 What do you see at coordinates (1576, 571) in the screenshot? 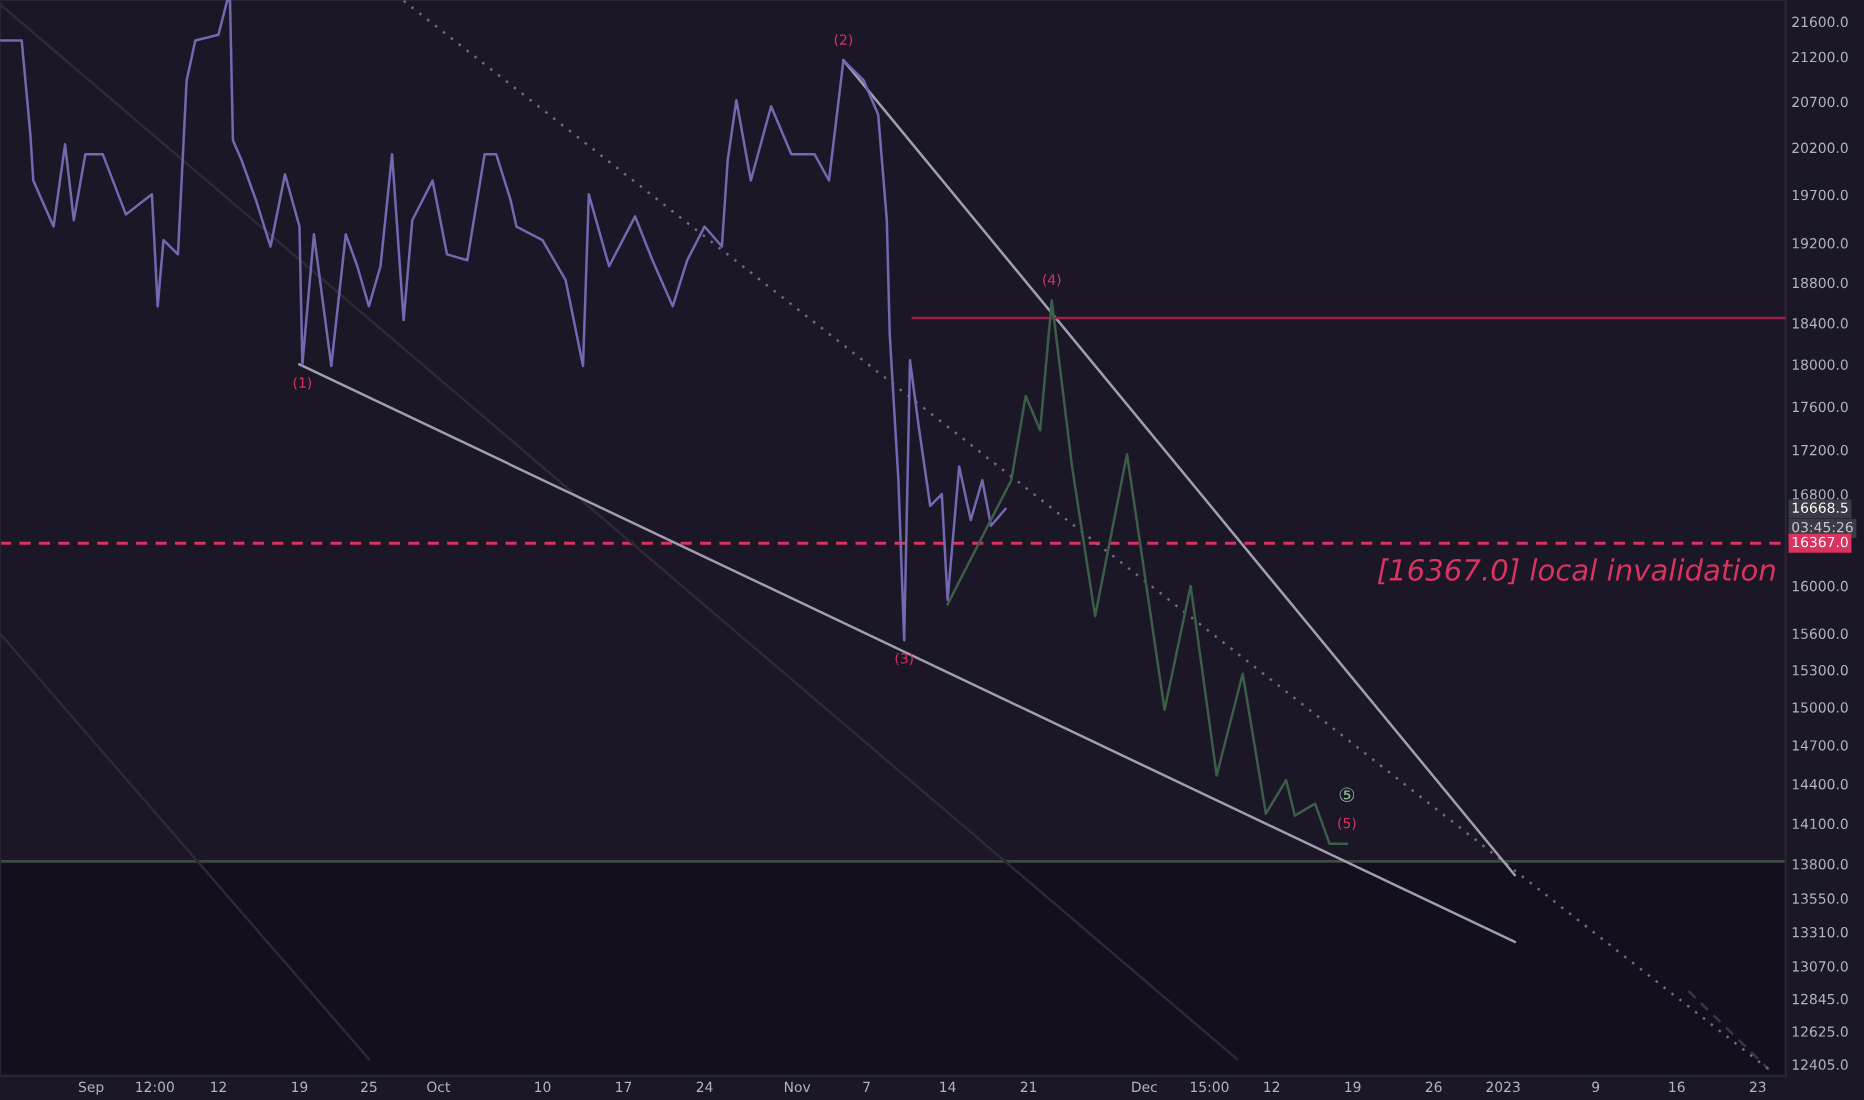
I see `ref-line-label: [16367.0] local invalidation` at bounding box center [1576, 571].